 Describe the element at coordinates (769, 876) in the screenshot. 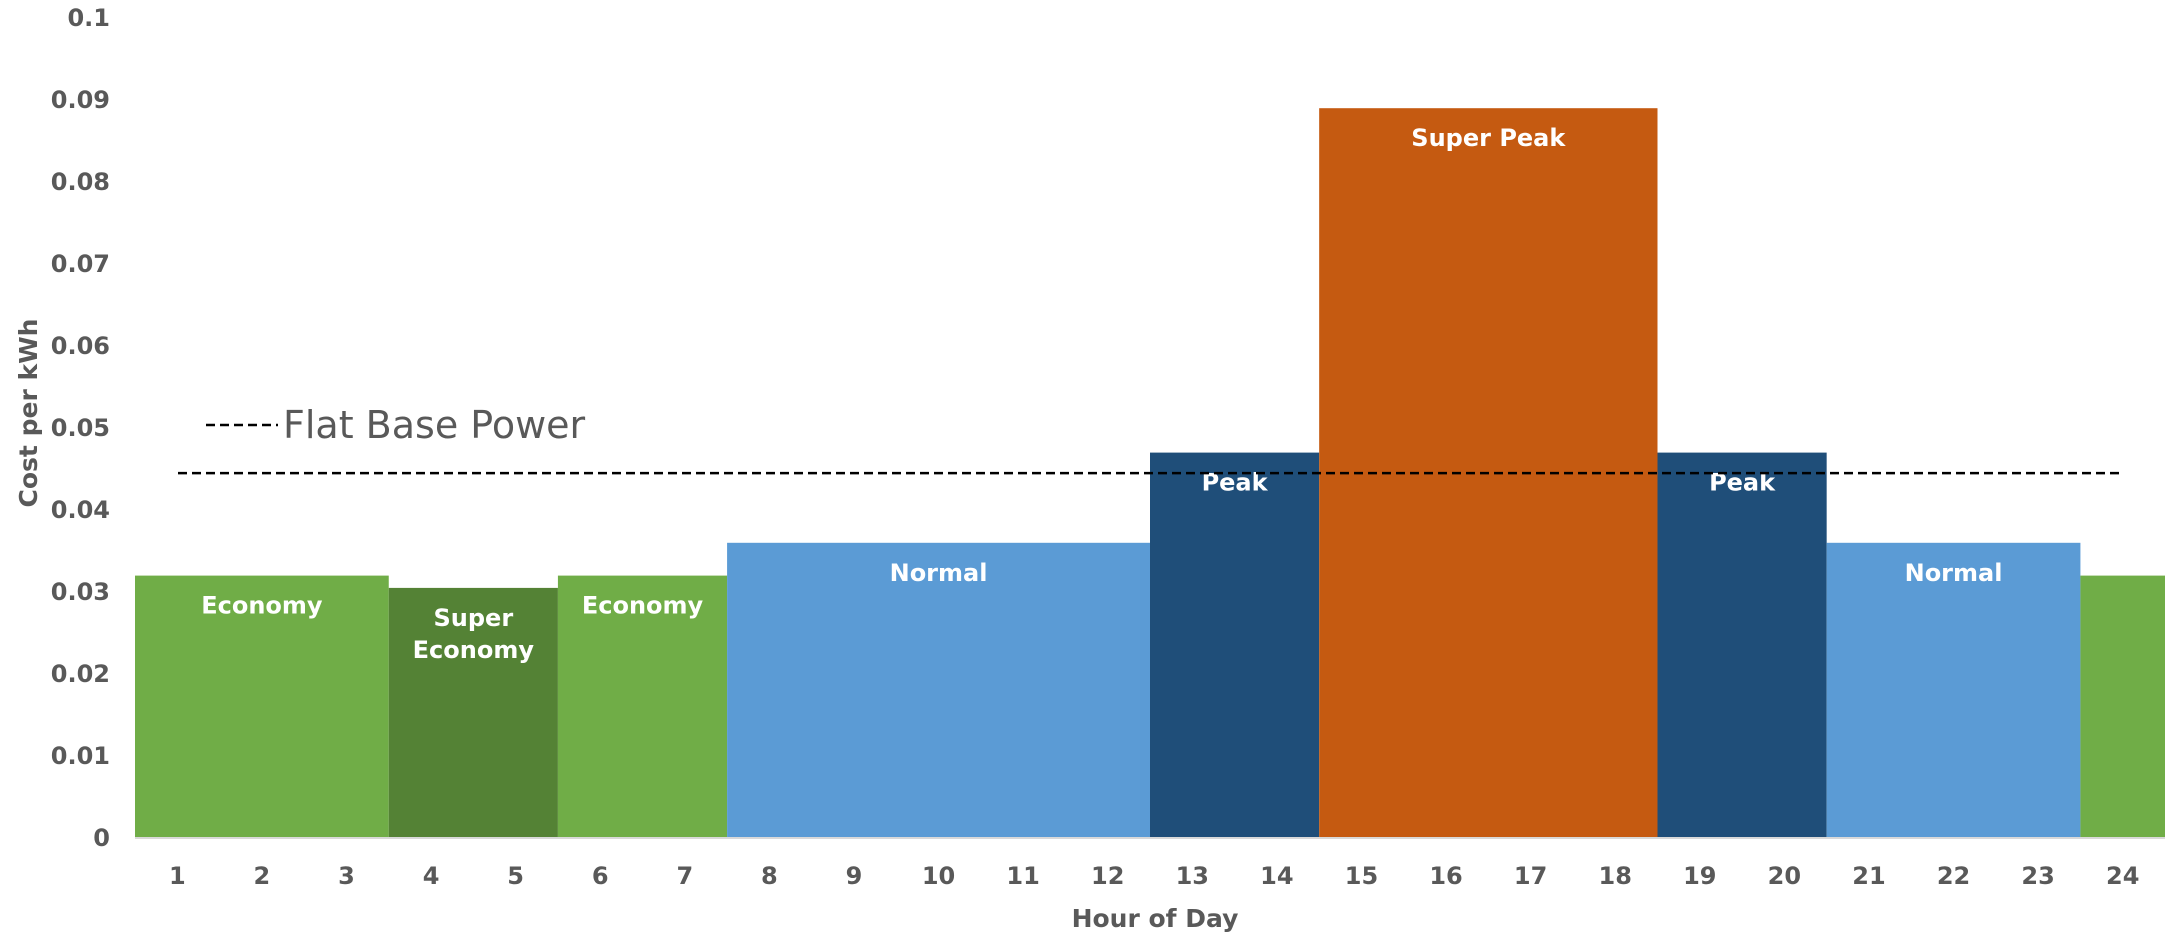

I see `x-tick-label: 8` at that location.